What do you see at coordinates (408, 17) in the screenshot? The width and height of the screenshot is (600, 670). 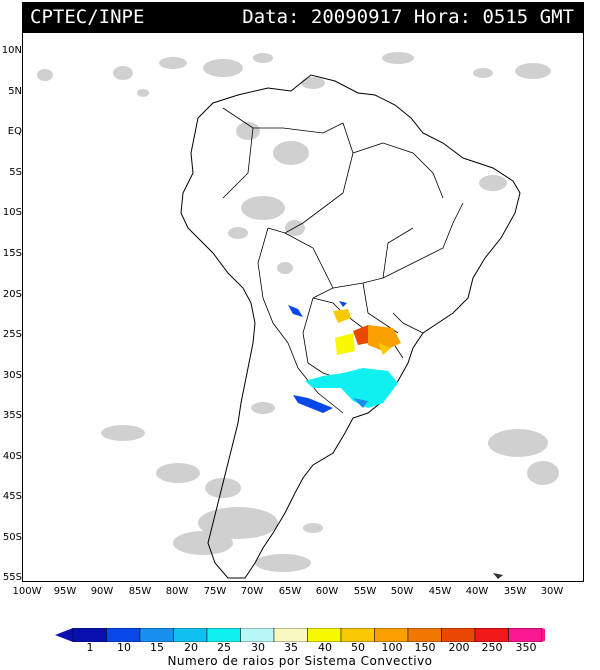 I see `datetime-label: Data: 20090917 Hora: 0515 GMT` at bounding box center [408, 17].